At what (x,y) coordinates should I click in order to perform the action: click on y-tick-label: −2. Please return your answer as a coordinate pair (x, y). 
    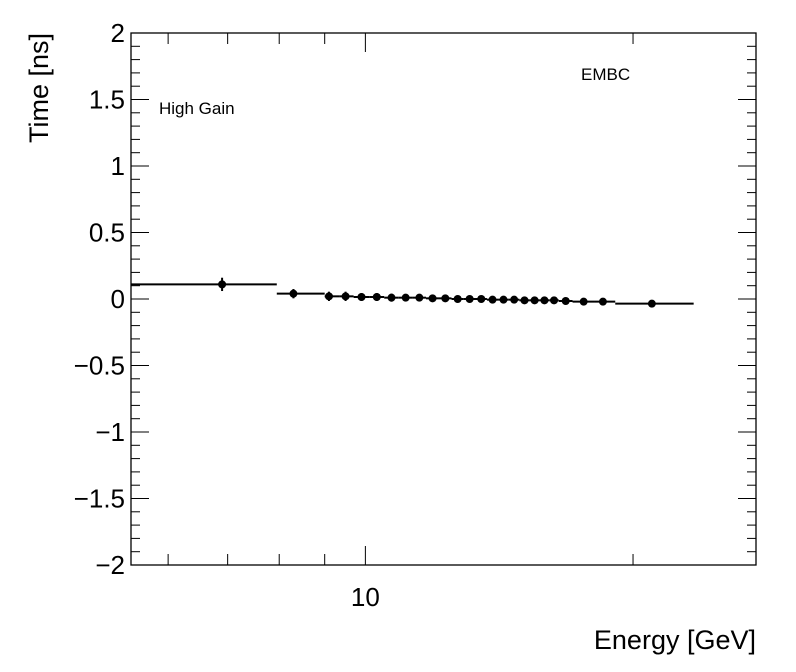
    Looking at the image, I should click on (110, 565).